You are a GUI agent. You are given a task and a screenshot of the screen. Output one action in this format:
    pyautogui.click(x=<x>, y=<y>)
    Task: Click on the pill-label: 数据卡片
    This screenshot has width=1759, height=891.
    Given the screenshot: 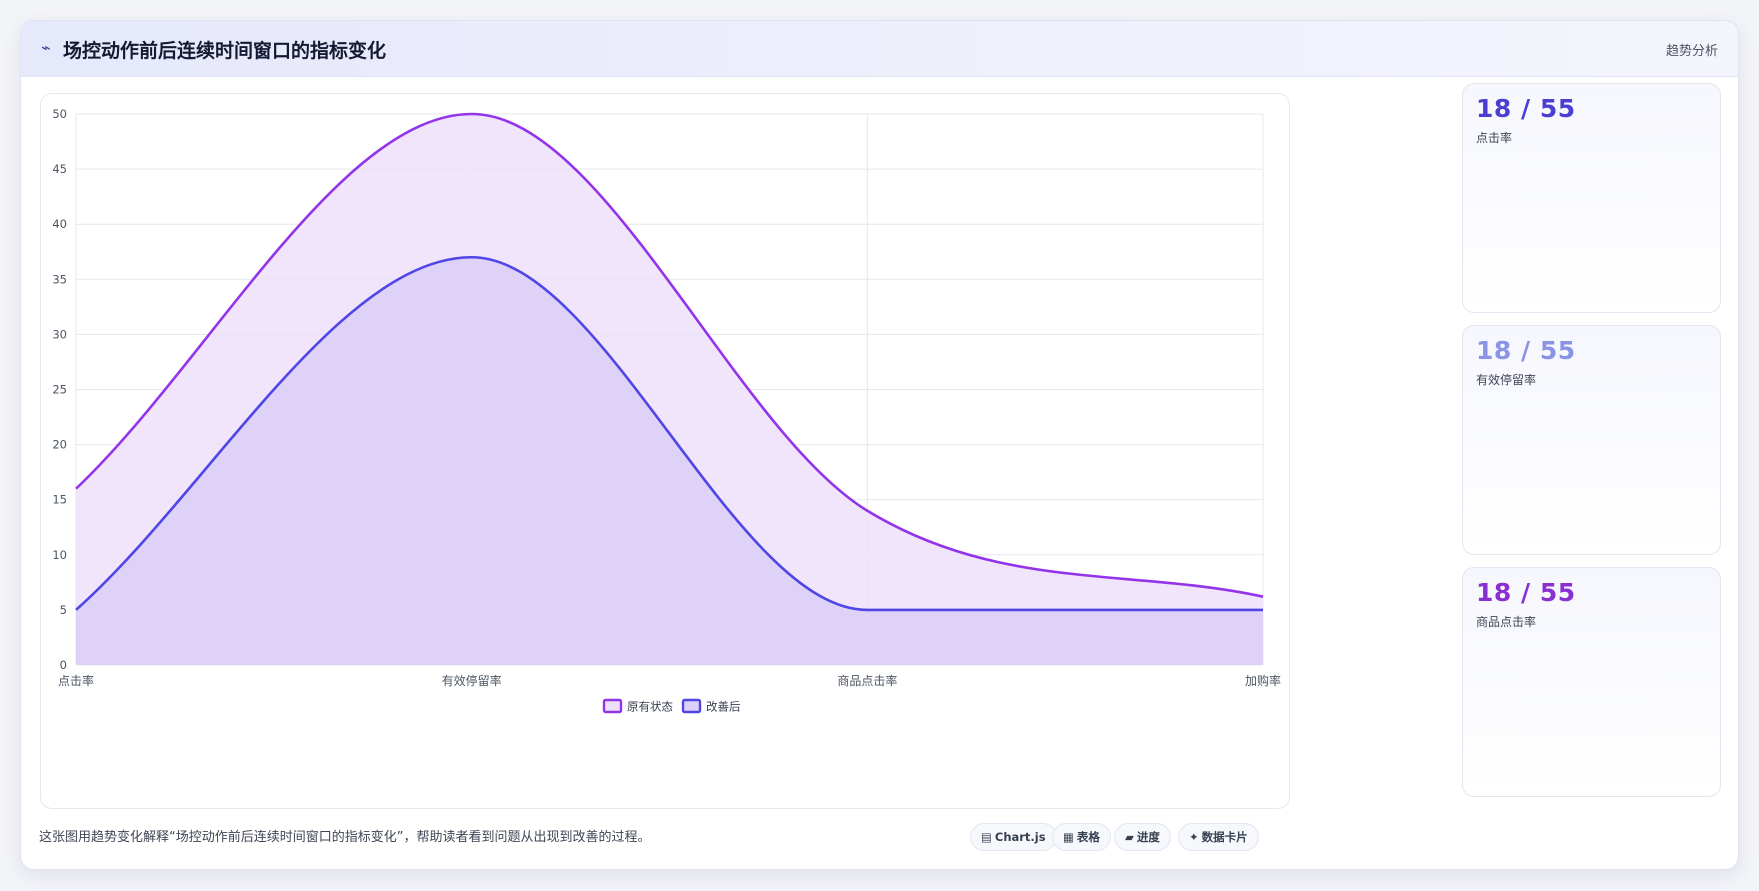 What is the action you would take?
    pyautogui.click(x=1224, y=837)
    